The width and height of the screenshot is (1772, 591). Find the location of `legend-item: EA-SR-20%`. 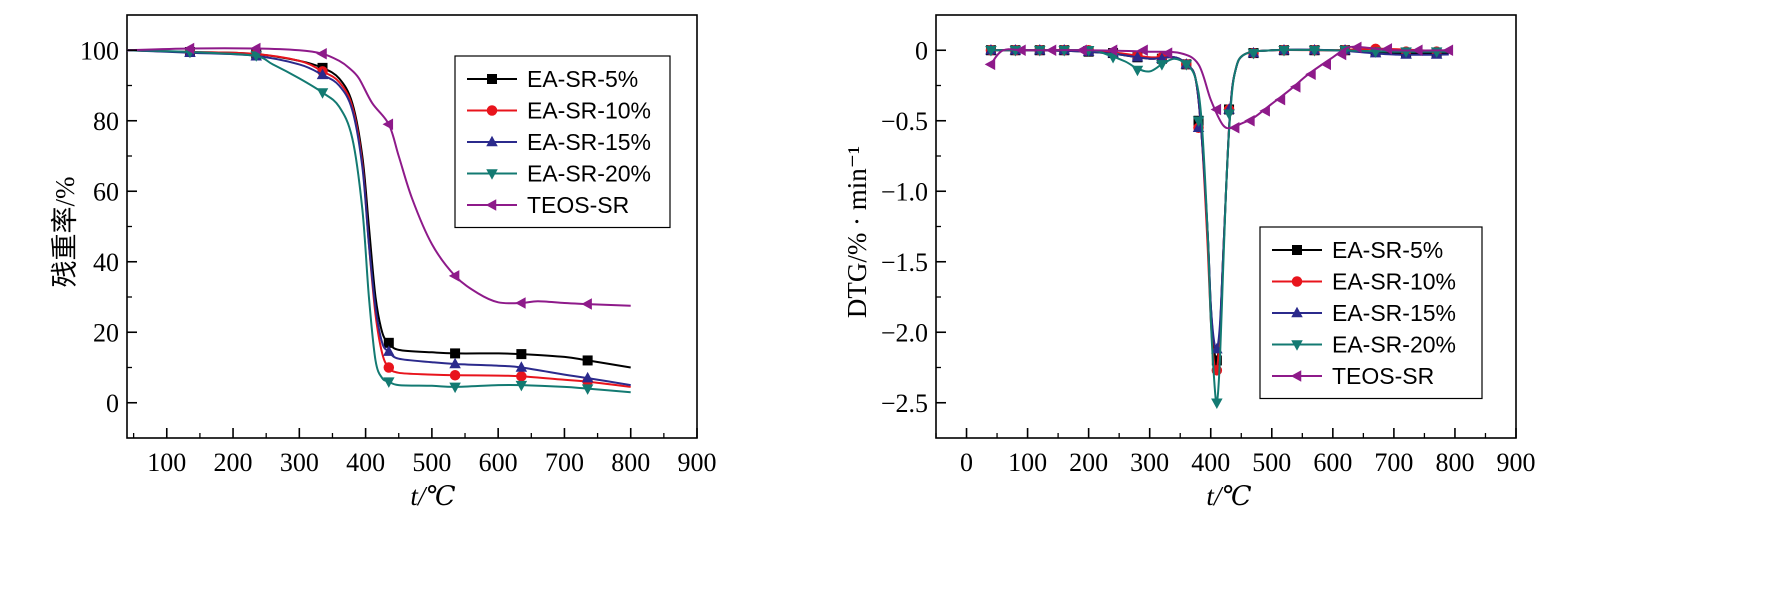

legend-item: EA-SR-20% is located at coordinates (1364, 345).